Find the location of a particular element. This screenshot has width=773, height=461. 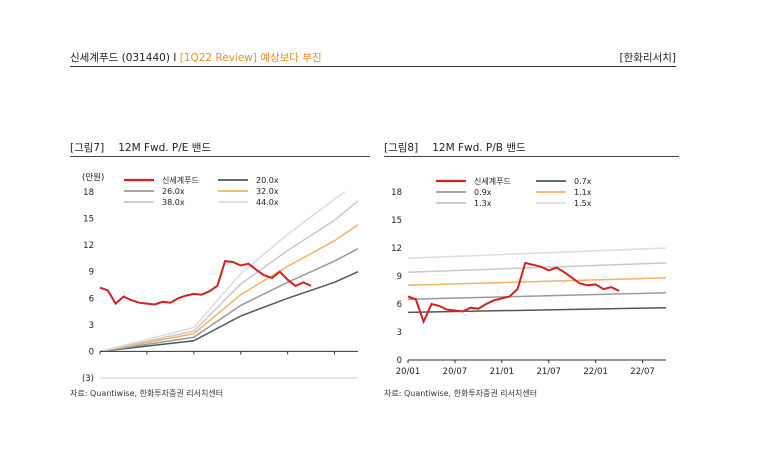

figure-8-label: [그림8] is located at coordinates (401, 148).